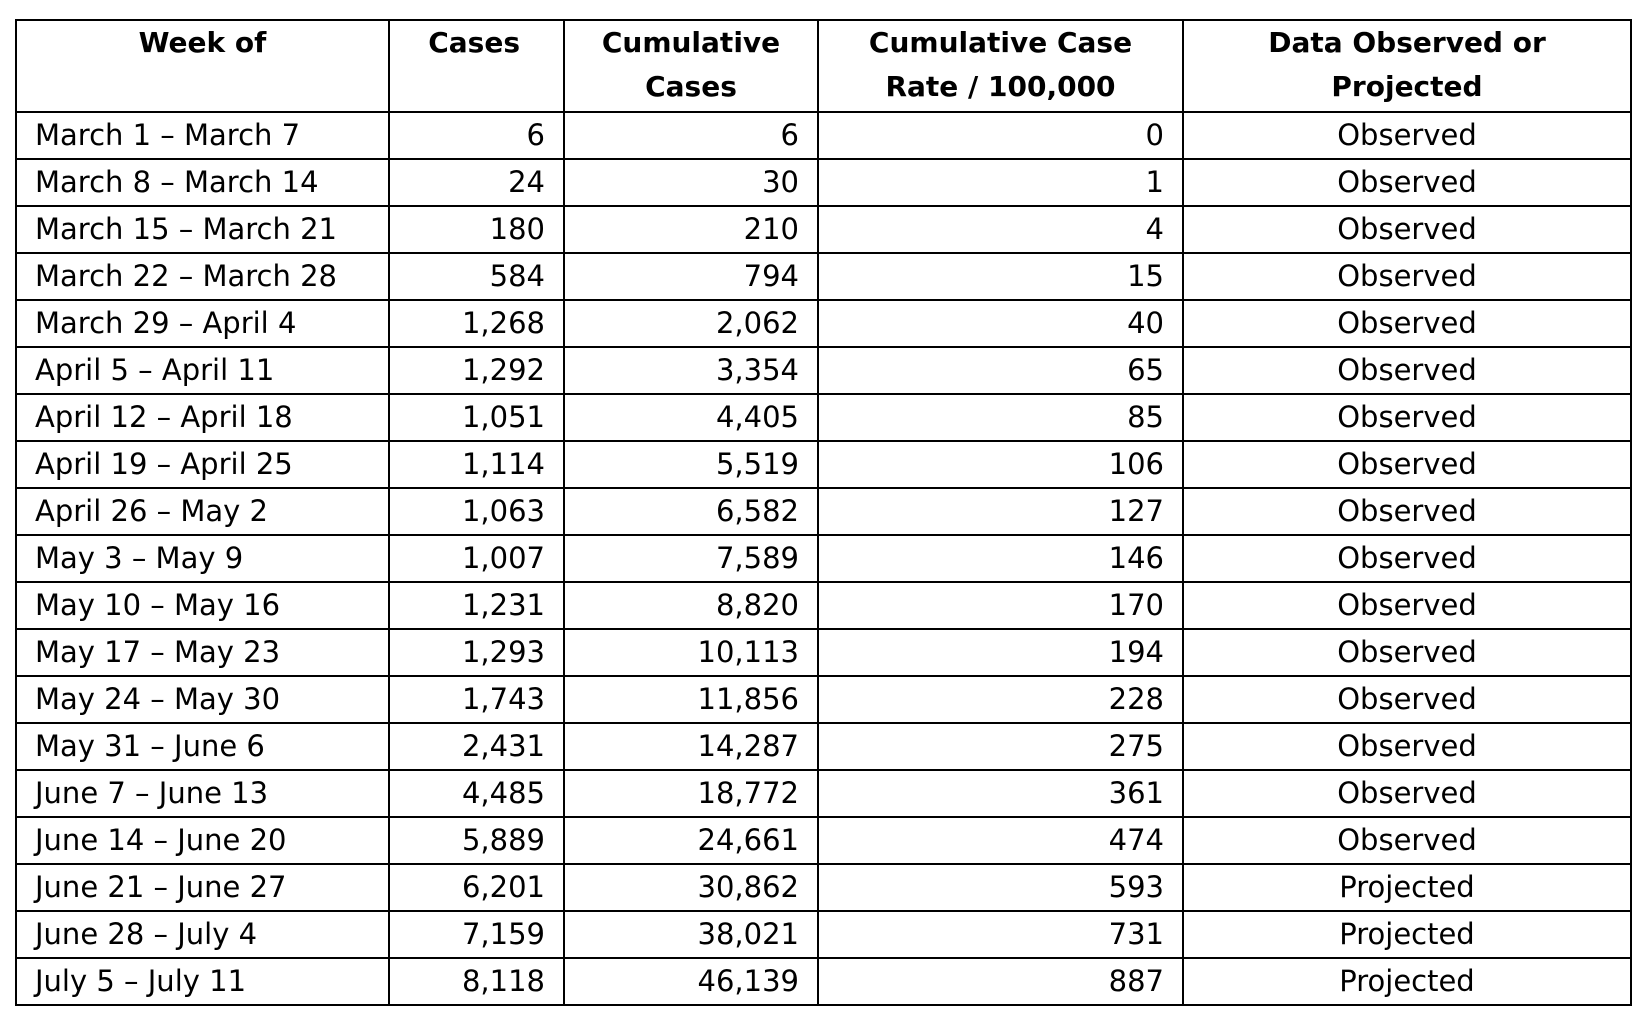  What do you see at coordinates (202, 229) in the screenshot?
I see `week-cell: March 15 – March 21` at bounding box center [202, 229].